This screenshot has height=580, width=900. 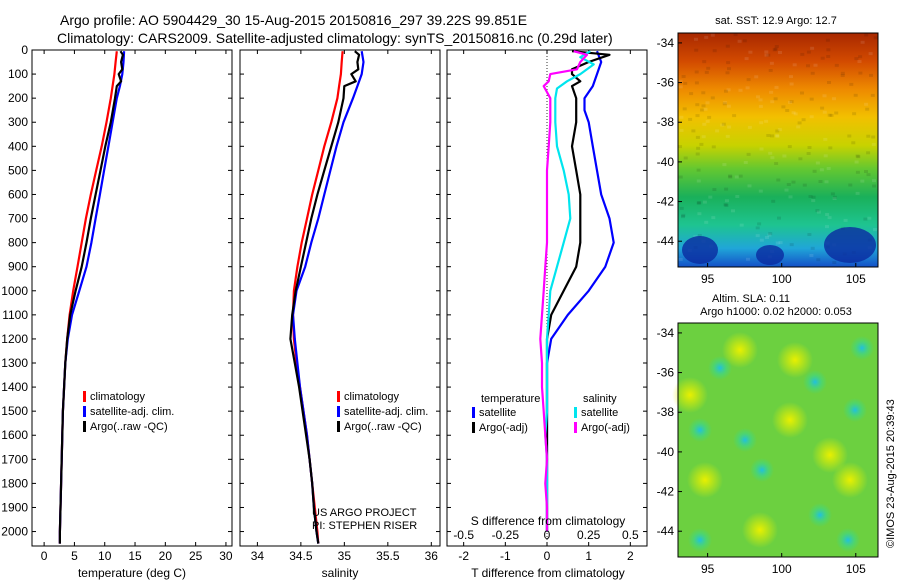 I want to click on depth-tick-label: 200, so click(x=18, y=98).